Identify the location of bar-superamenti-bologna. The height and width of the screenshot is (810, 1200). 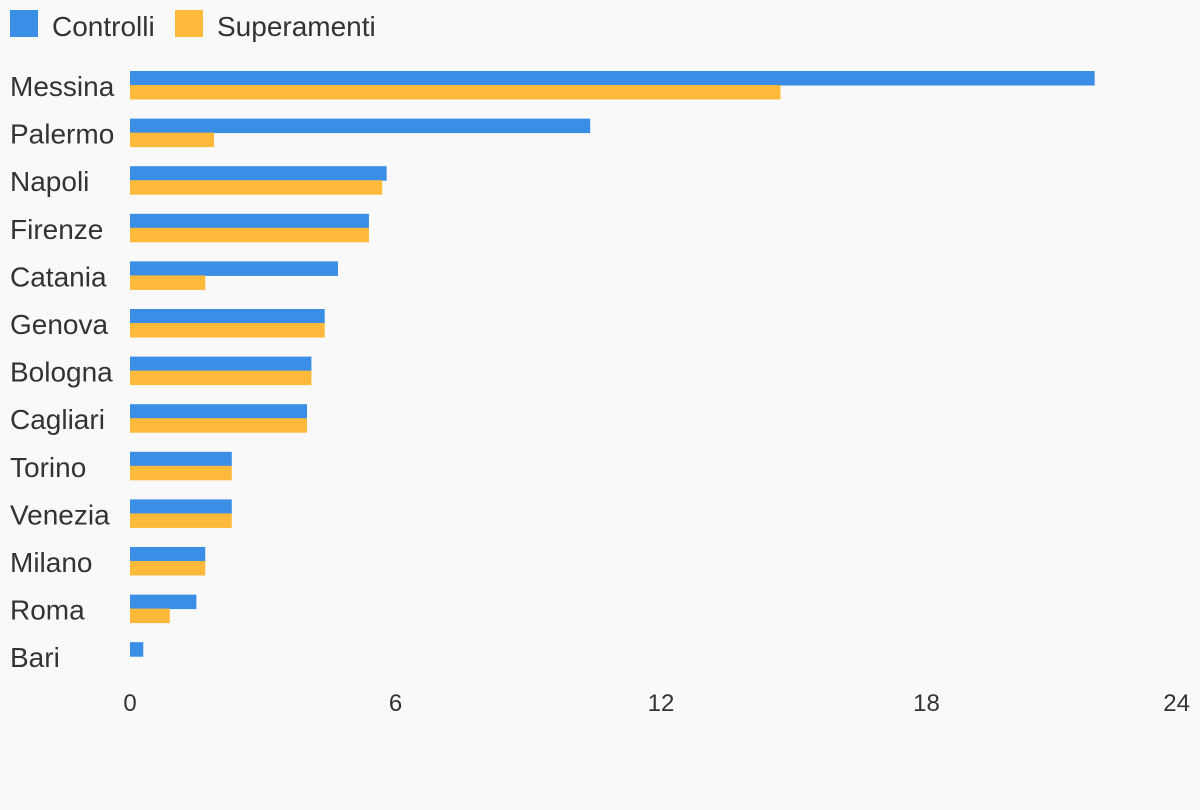
(221, 378).